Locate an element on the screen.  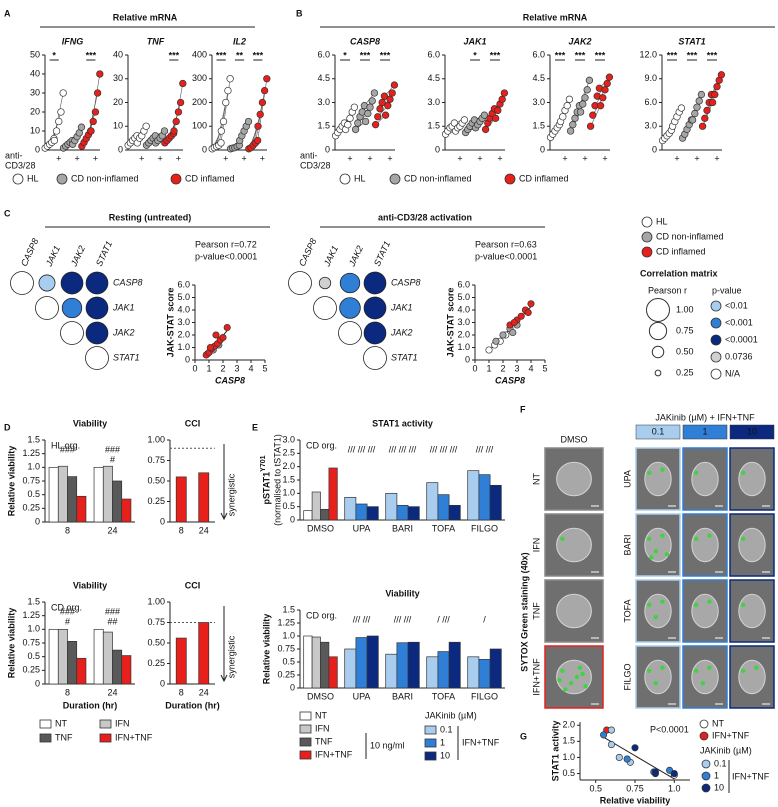
panel-letter: B is located at coordinates (299, 13).